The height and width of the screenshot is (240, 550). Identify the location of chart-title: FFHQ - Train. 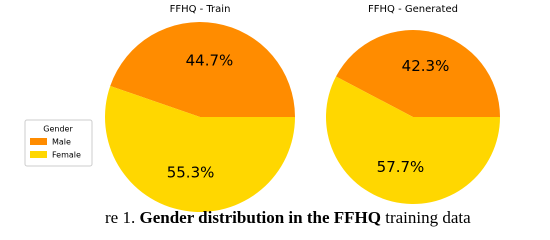
(200, 9).